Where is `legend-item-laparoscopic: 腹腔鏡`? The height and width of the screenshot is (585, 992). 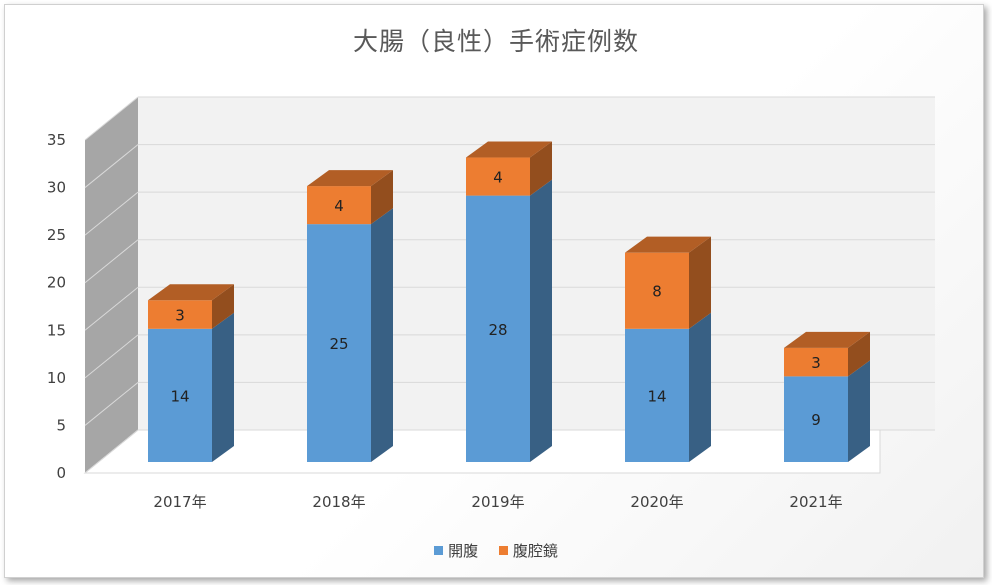 legend-item-laparoscopic: 腹腔鏡 is located at coordinates (528, 550).